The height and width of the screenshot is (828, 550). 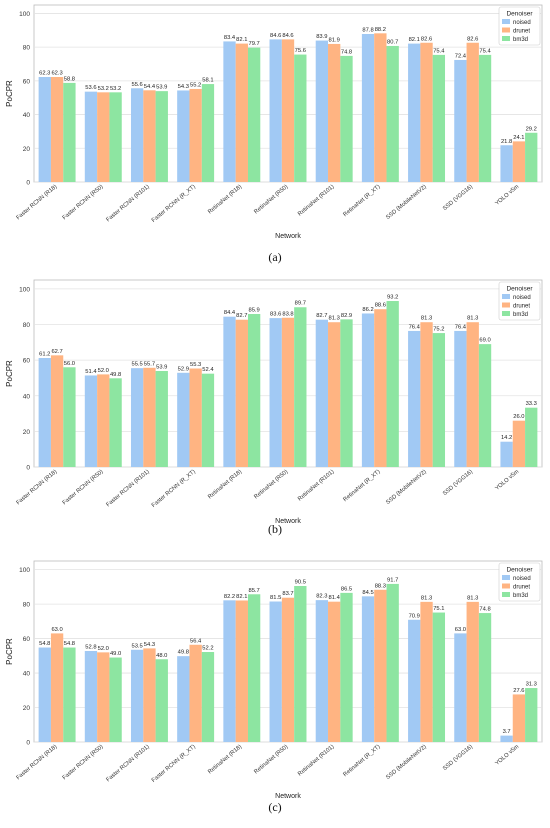 I want to click on y-tick-label: 80, so click(x=27, y=48).